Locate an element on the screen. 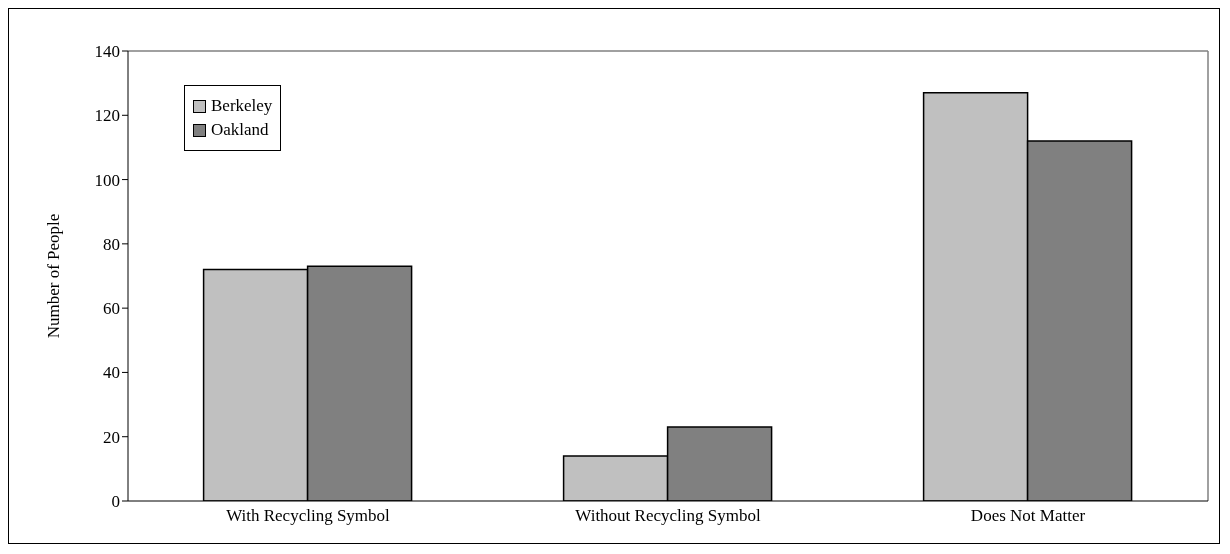 The image size is (1230, 554). legend-label: Berkeley is located at coordinates (242, 106).